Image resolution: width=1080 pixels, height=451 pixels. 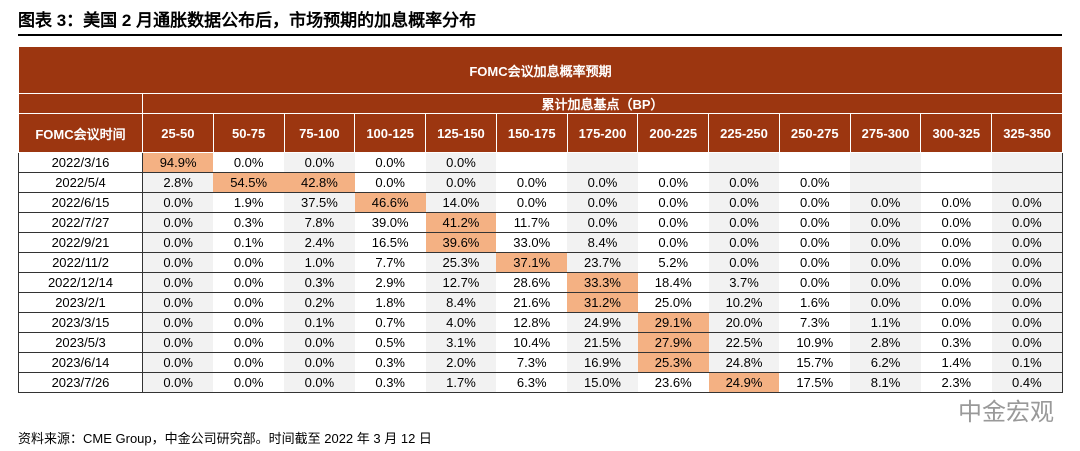 What do you see at coordinates (885, 322) in the screenshot?
I see `probability-cell: 1.1%` at bounding box center [885, 322].